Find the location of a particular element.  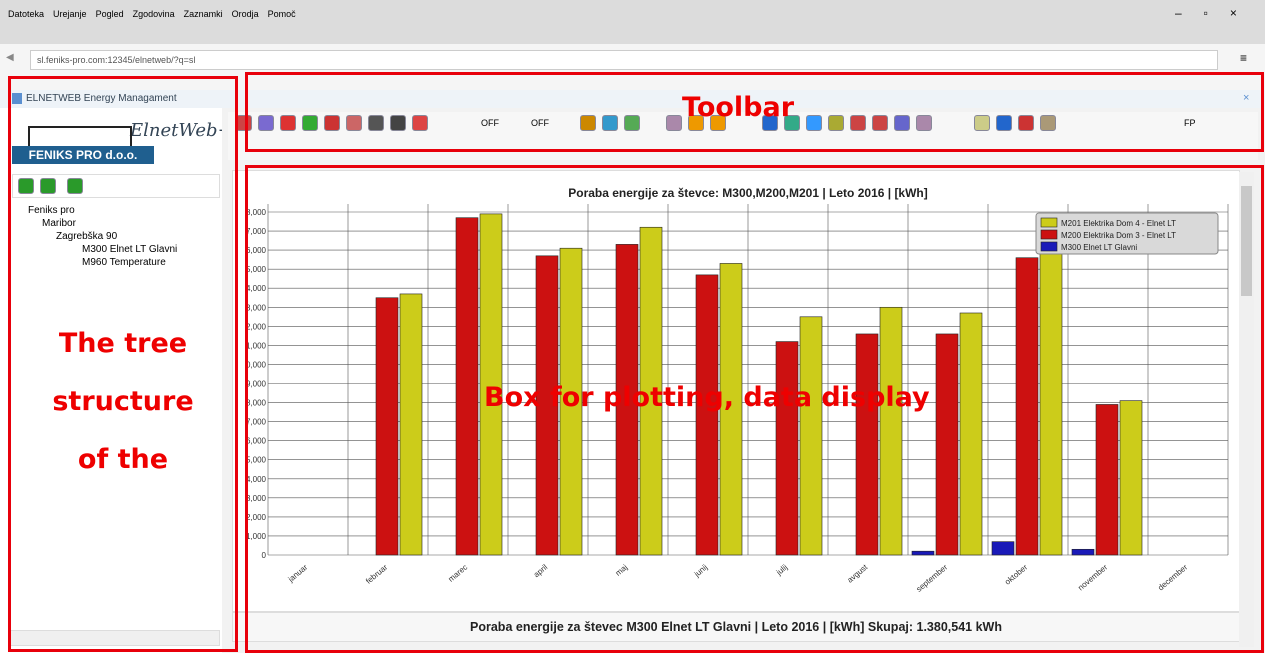

menu-item: Datoteka is located at coordinates (26, 14).